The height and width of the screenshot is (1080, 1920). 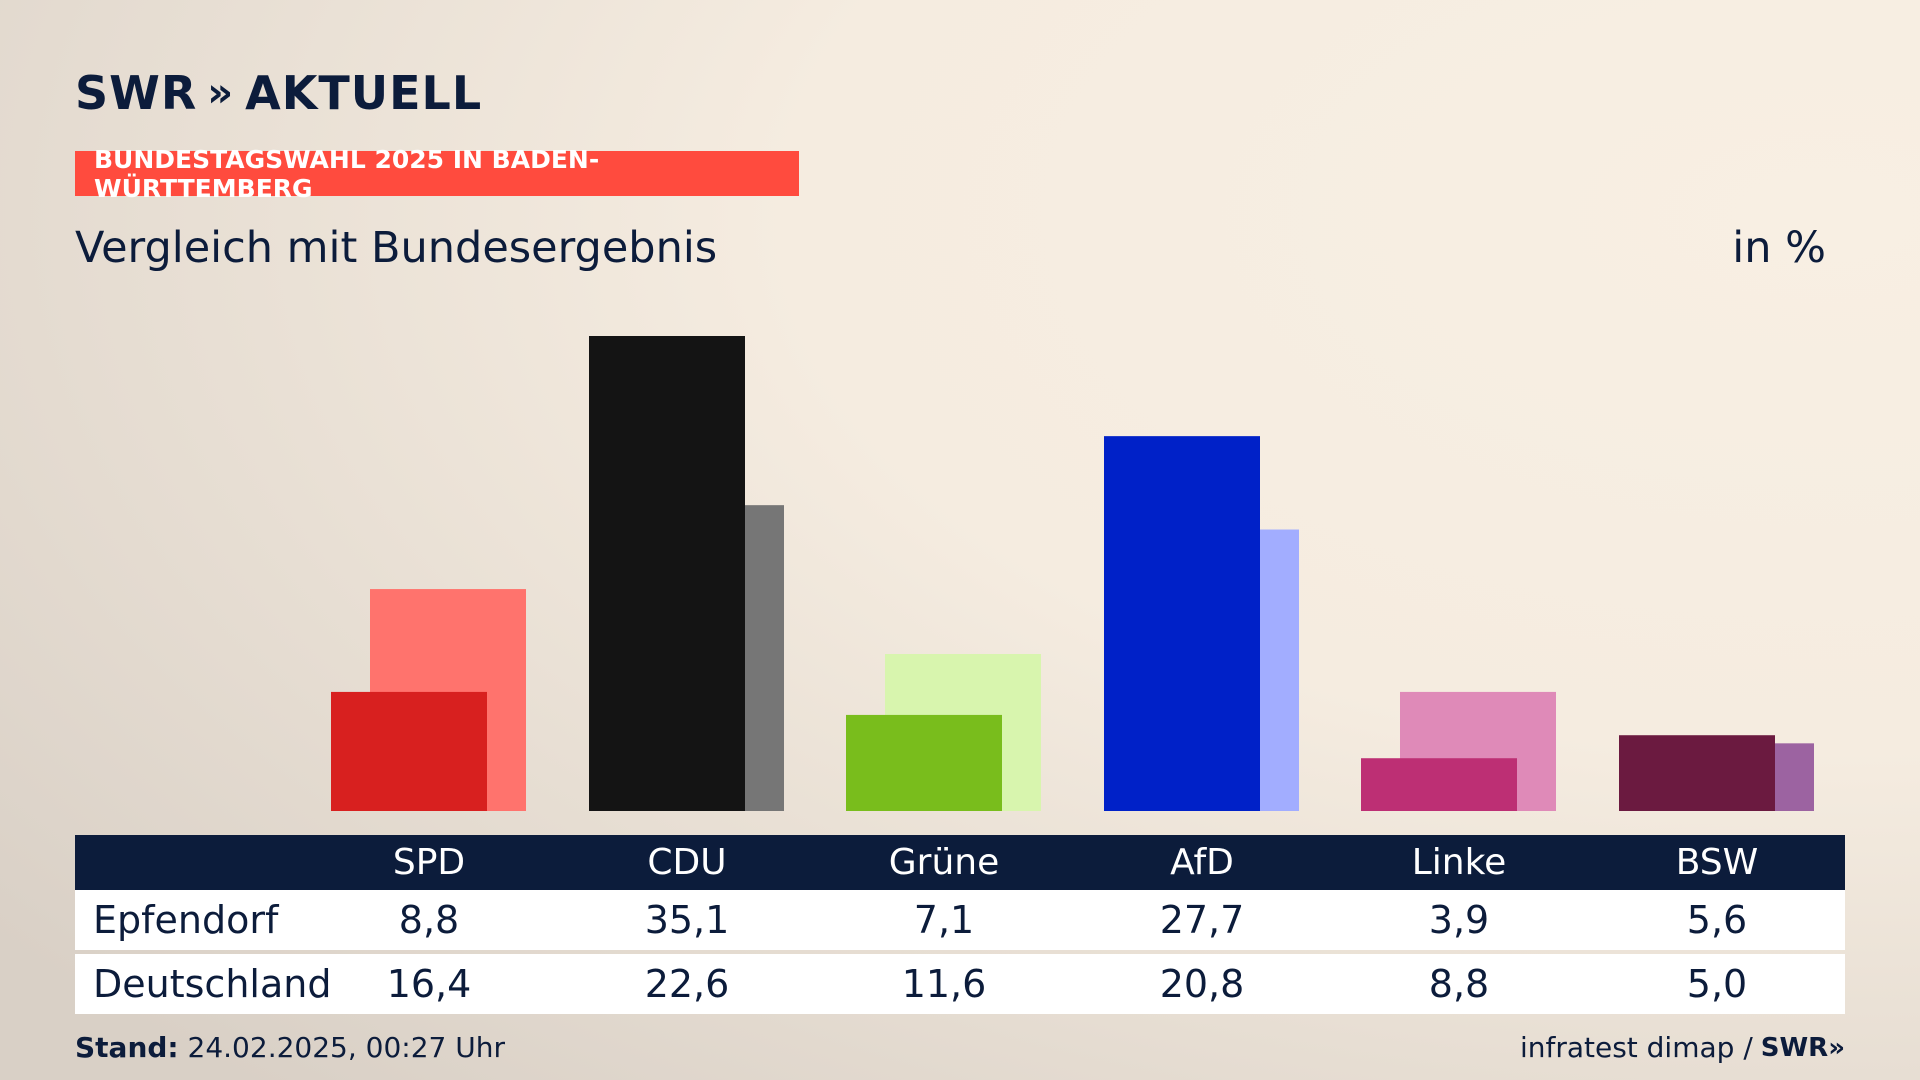 What do you see at coordinates (687, 862) in the screenshot?
I see `header-cdu: CDU` at bounding box center [687, 862].